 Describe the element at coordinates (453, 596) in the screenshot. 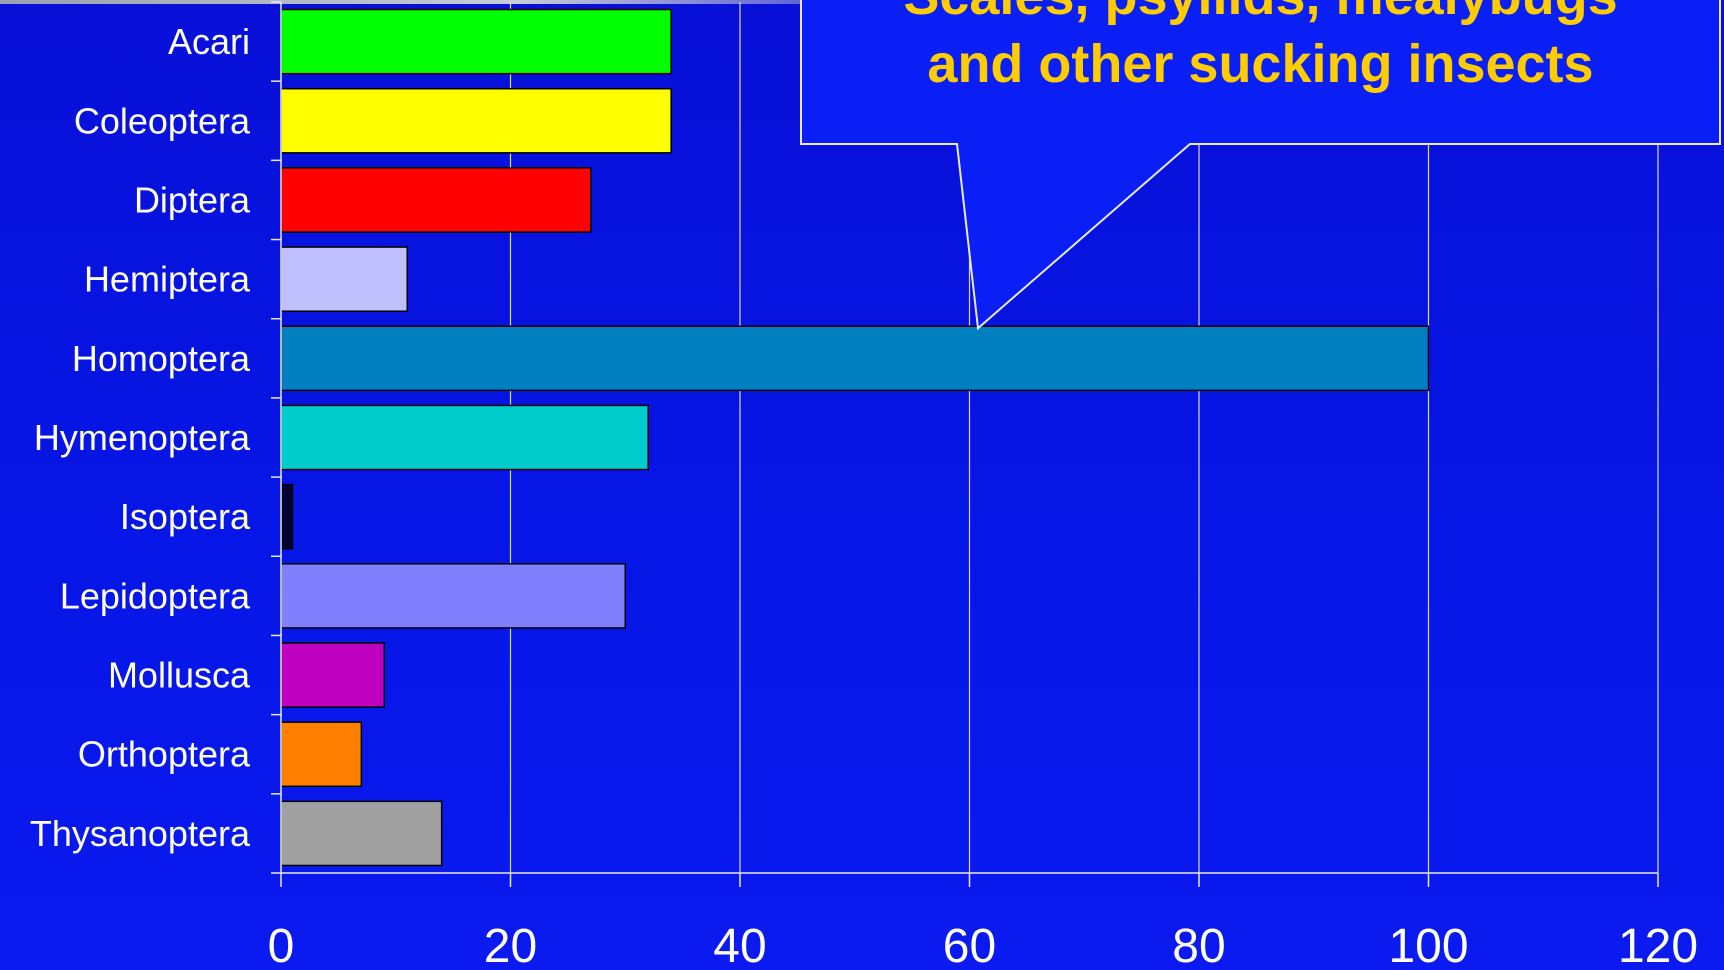

I see `bar-lepidoptera` at that location.